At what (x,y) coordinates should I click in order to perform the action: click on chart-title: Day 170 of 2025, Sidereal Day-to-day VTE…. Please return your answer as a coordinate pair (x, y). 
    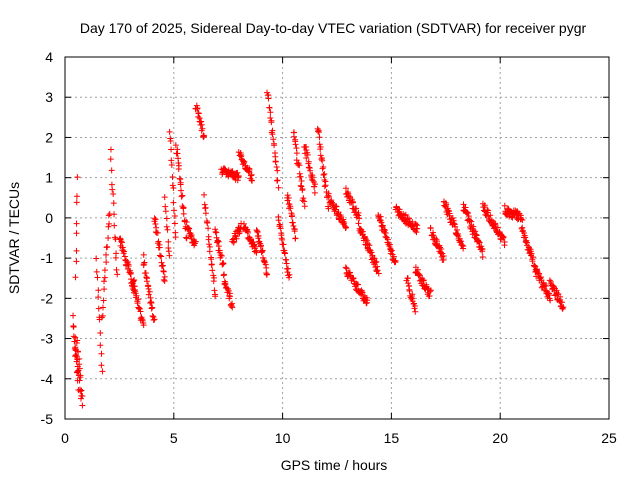
    Looking at the image, I should click on (333, 28).